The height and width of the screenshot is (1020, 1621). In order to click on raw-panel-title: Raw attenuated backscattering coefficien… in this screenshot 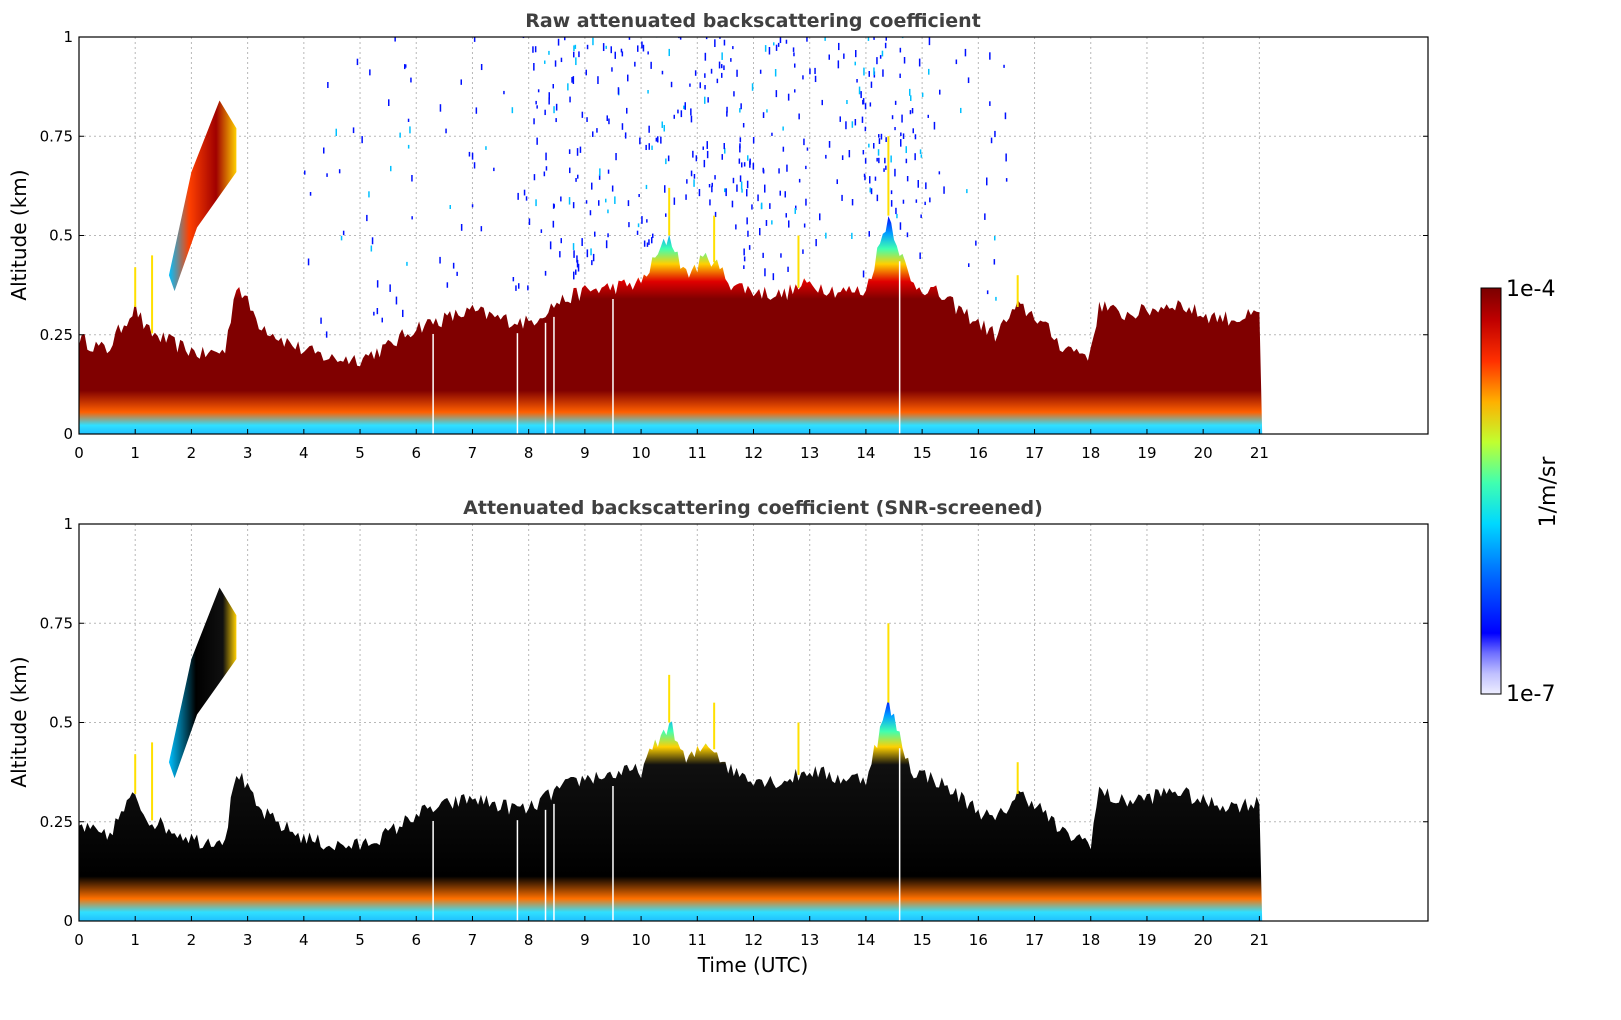, I will do `click(753, 21)`.